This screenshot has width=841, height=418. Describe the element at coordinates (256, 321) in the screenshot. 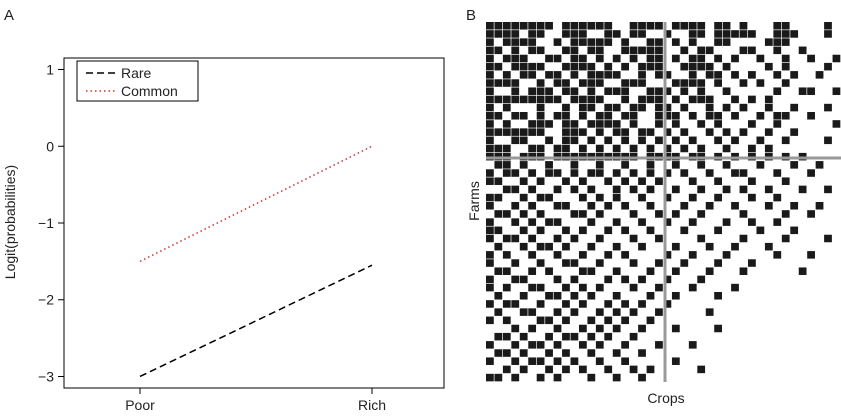

I see `series-line-rare` at that location.